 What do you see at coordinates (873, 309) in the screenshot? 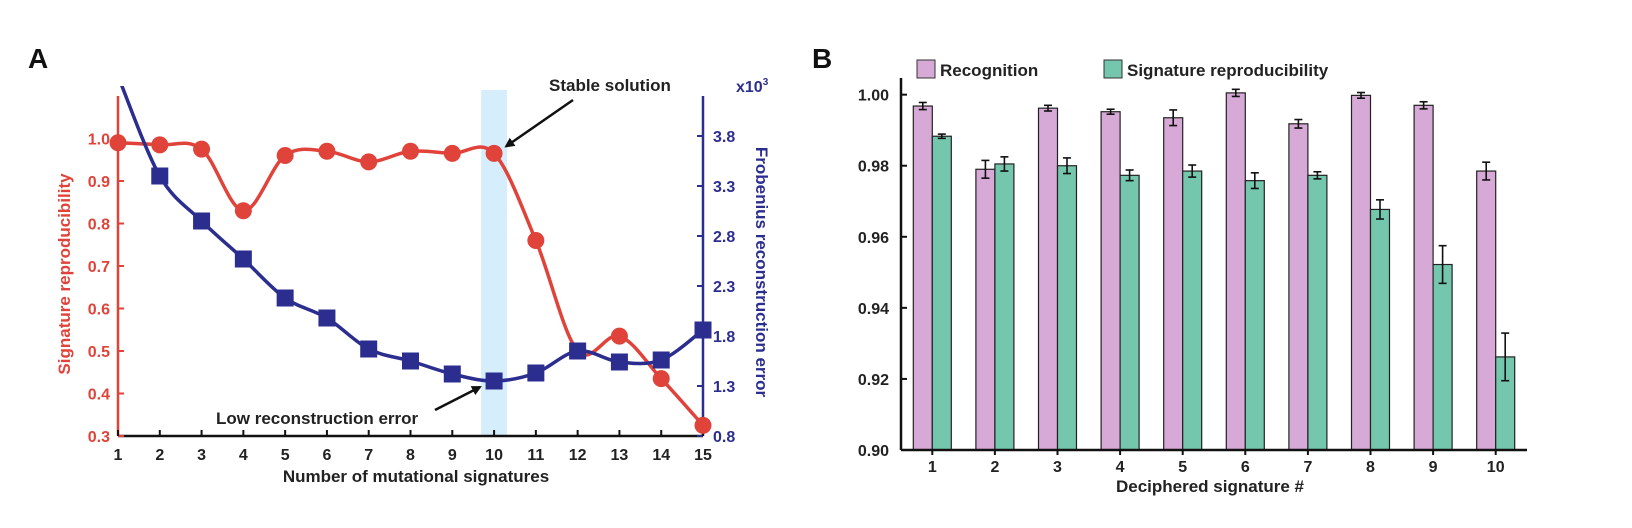
I see `y-tick-label: 0.94` at bounding box center [873, 309].